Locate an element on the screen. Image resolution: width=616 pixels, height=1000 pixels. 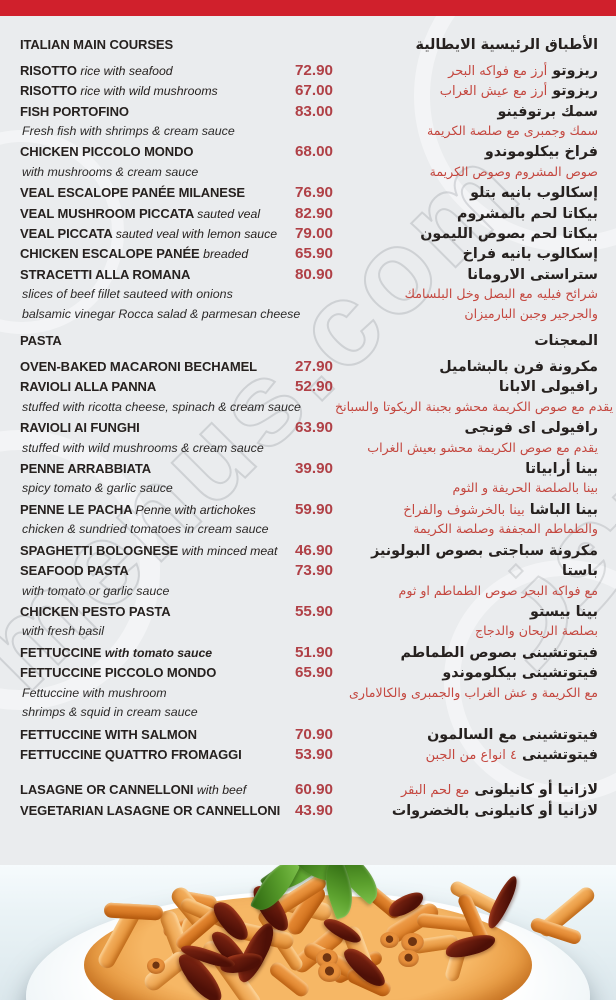
item-en: FETTUCCINE WITH SALMON is located at coordinates (140, 734).